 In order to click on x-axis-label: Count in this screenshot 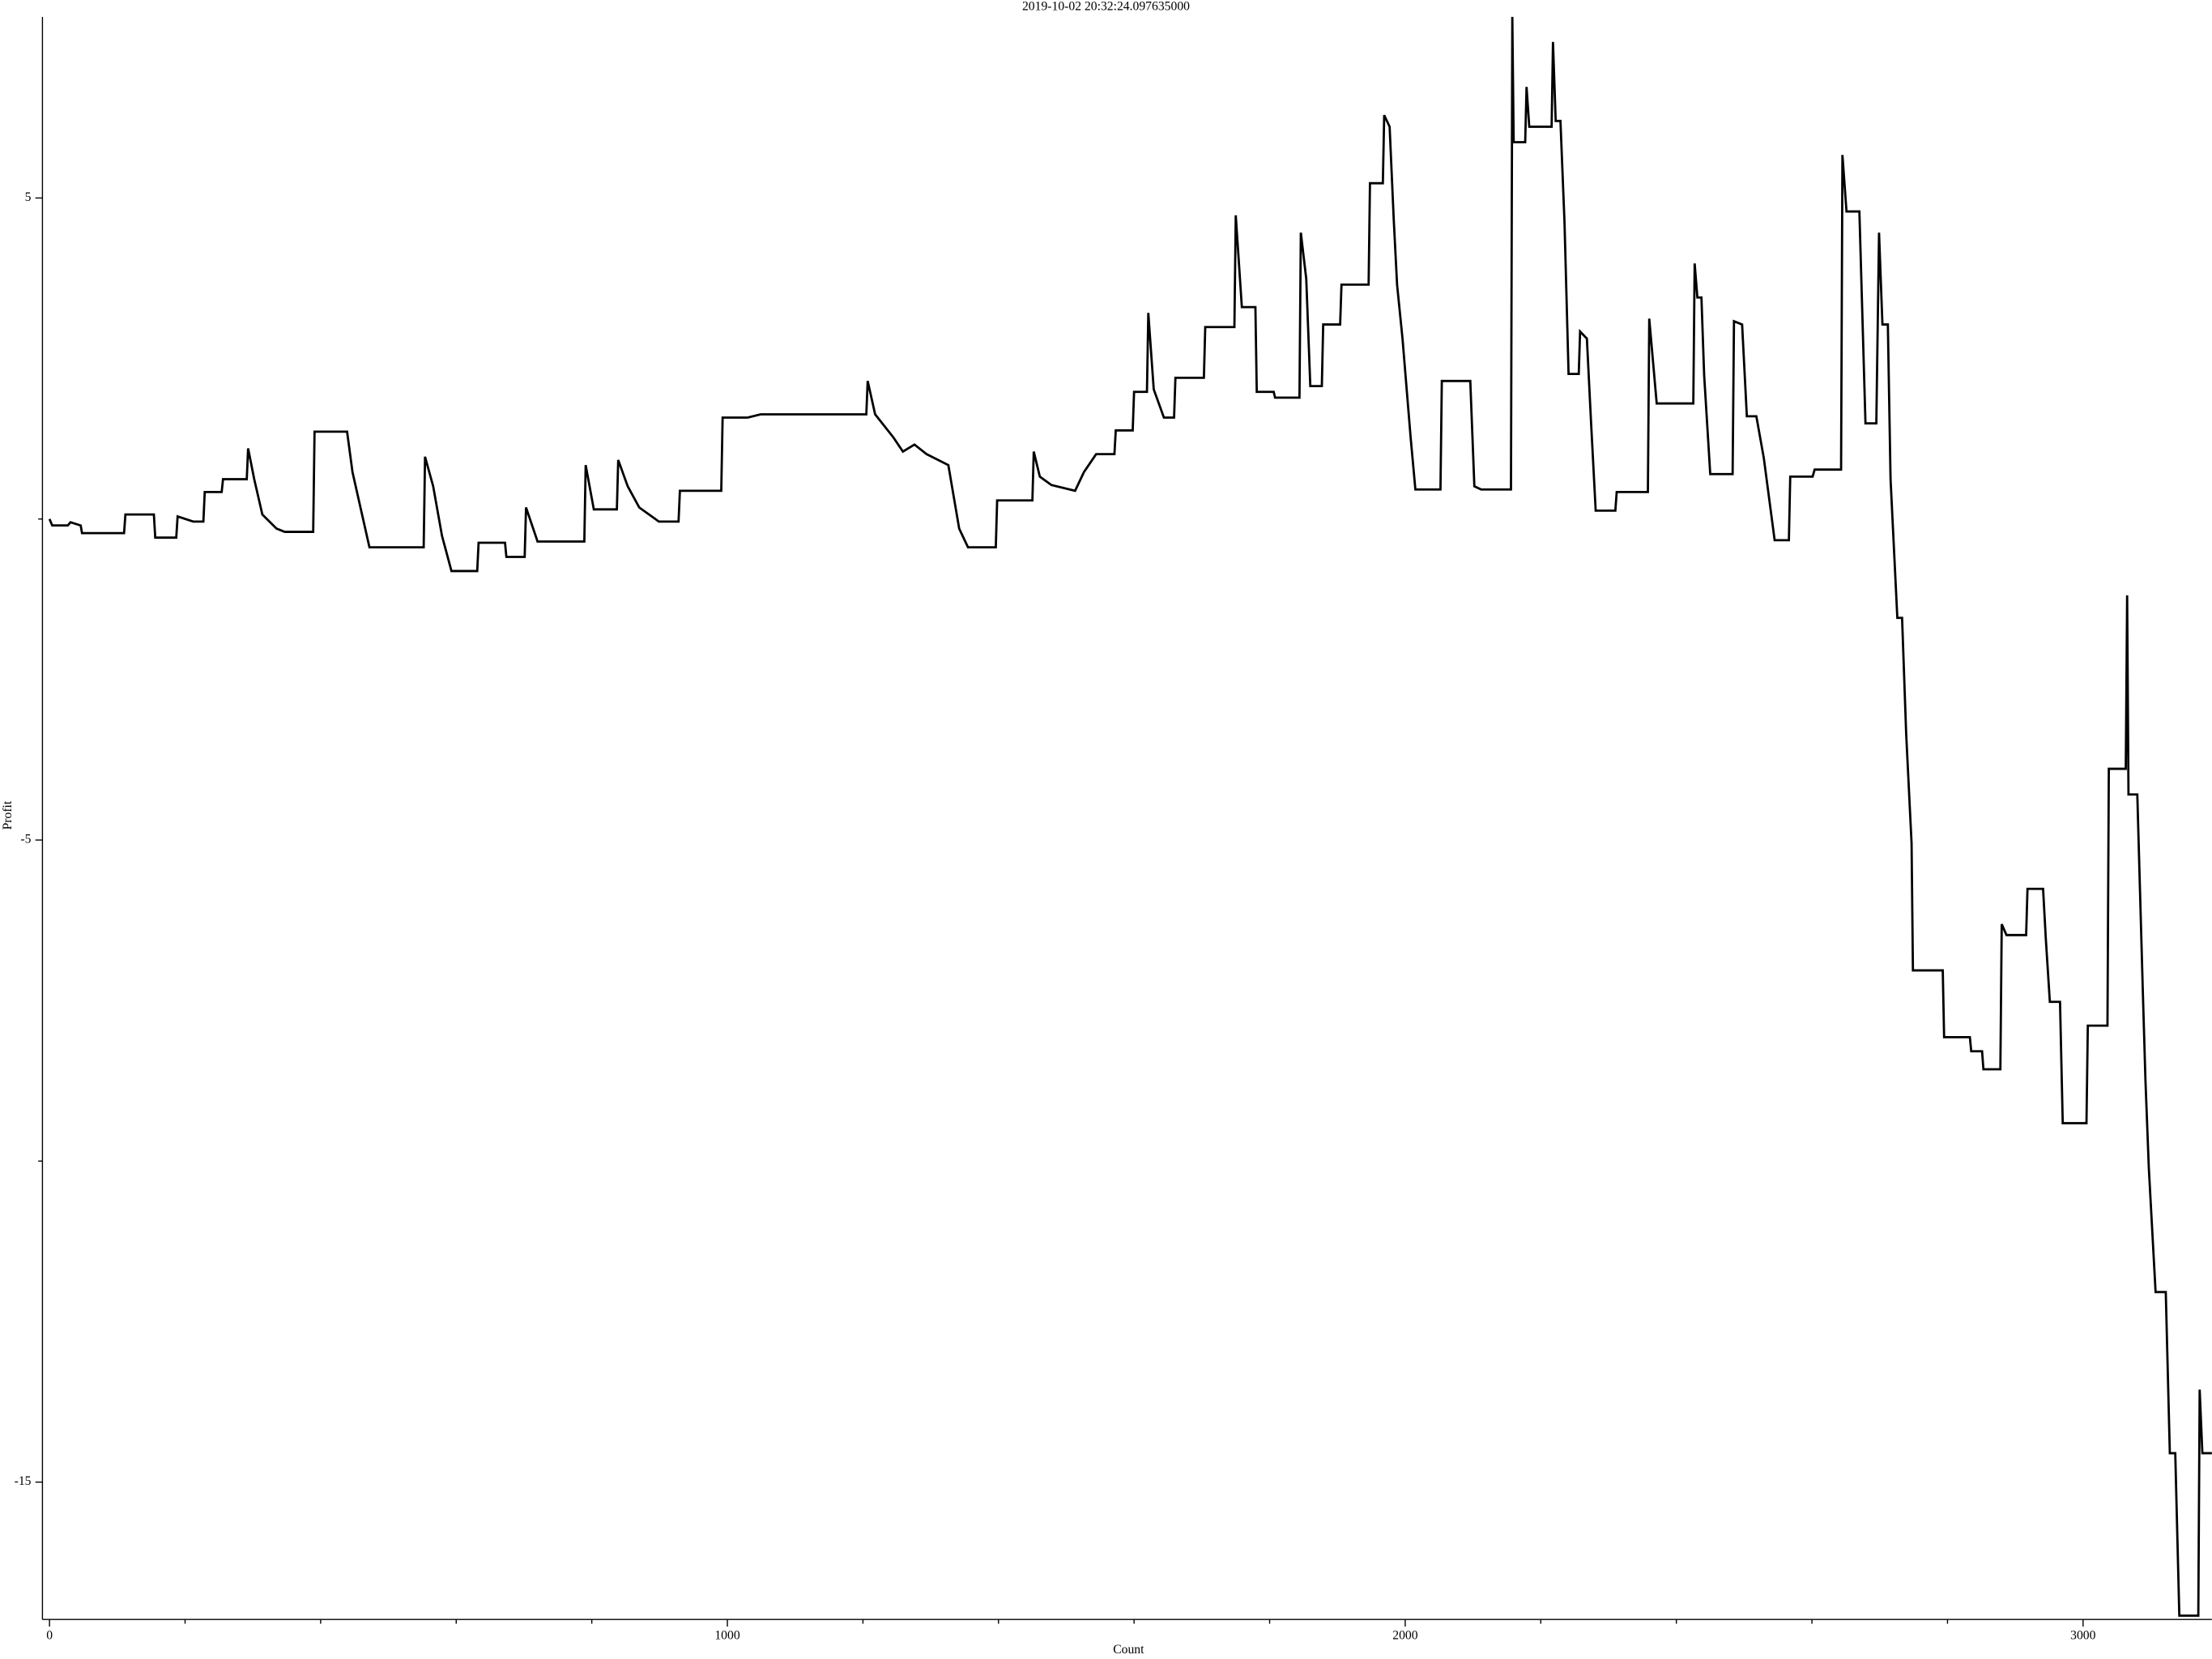, I will do `click(1128, 1650)`.